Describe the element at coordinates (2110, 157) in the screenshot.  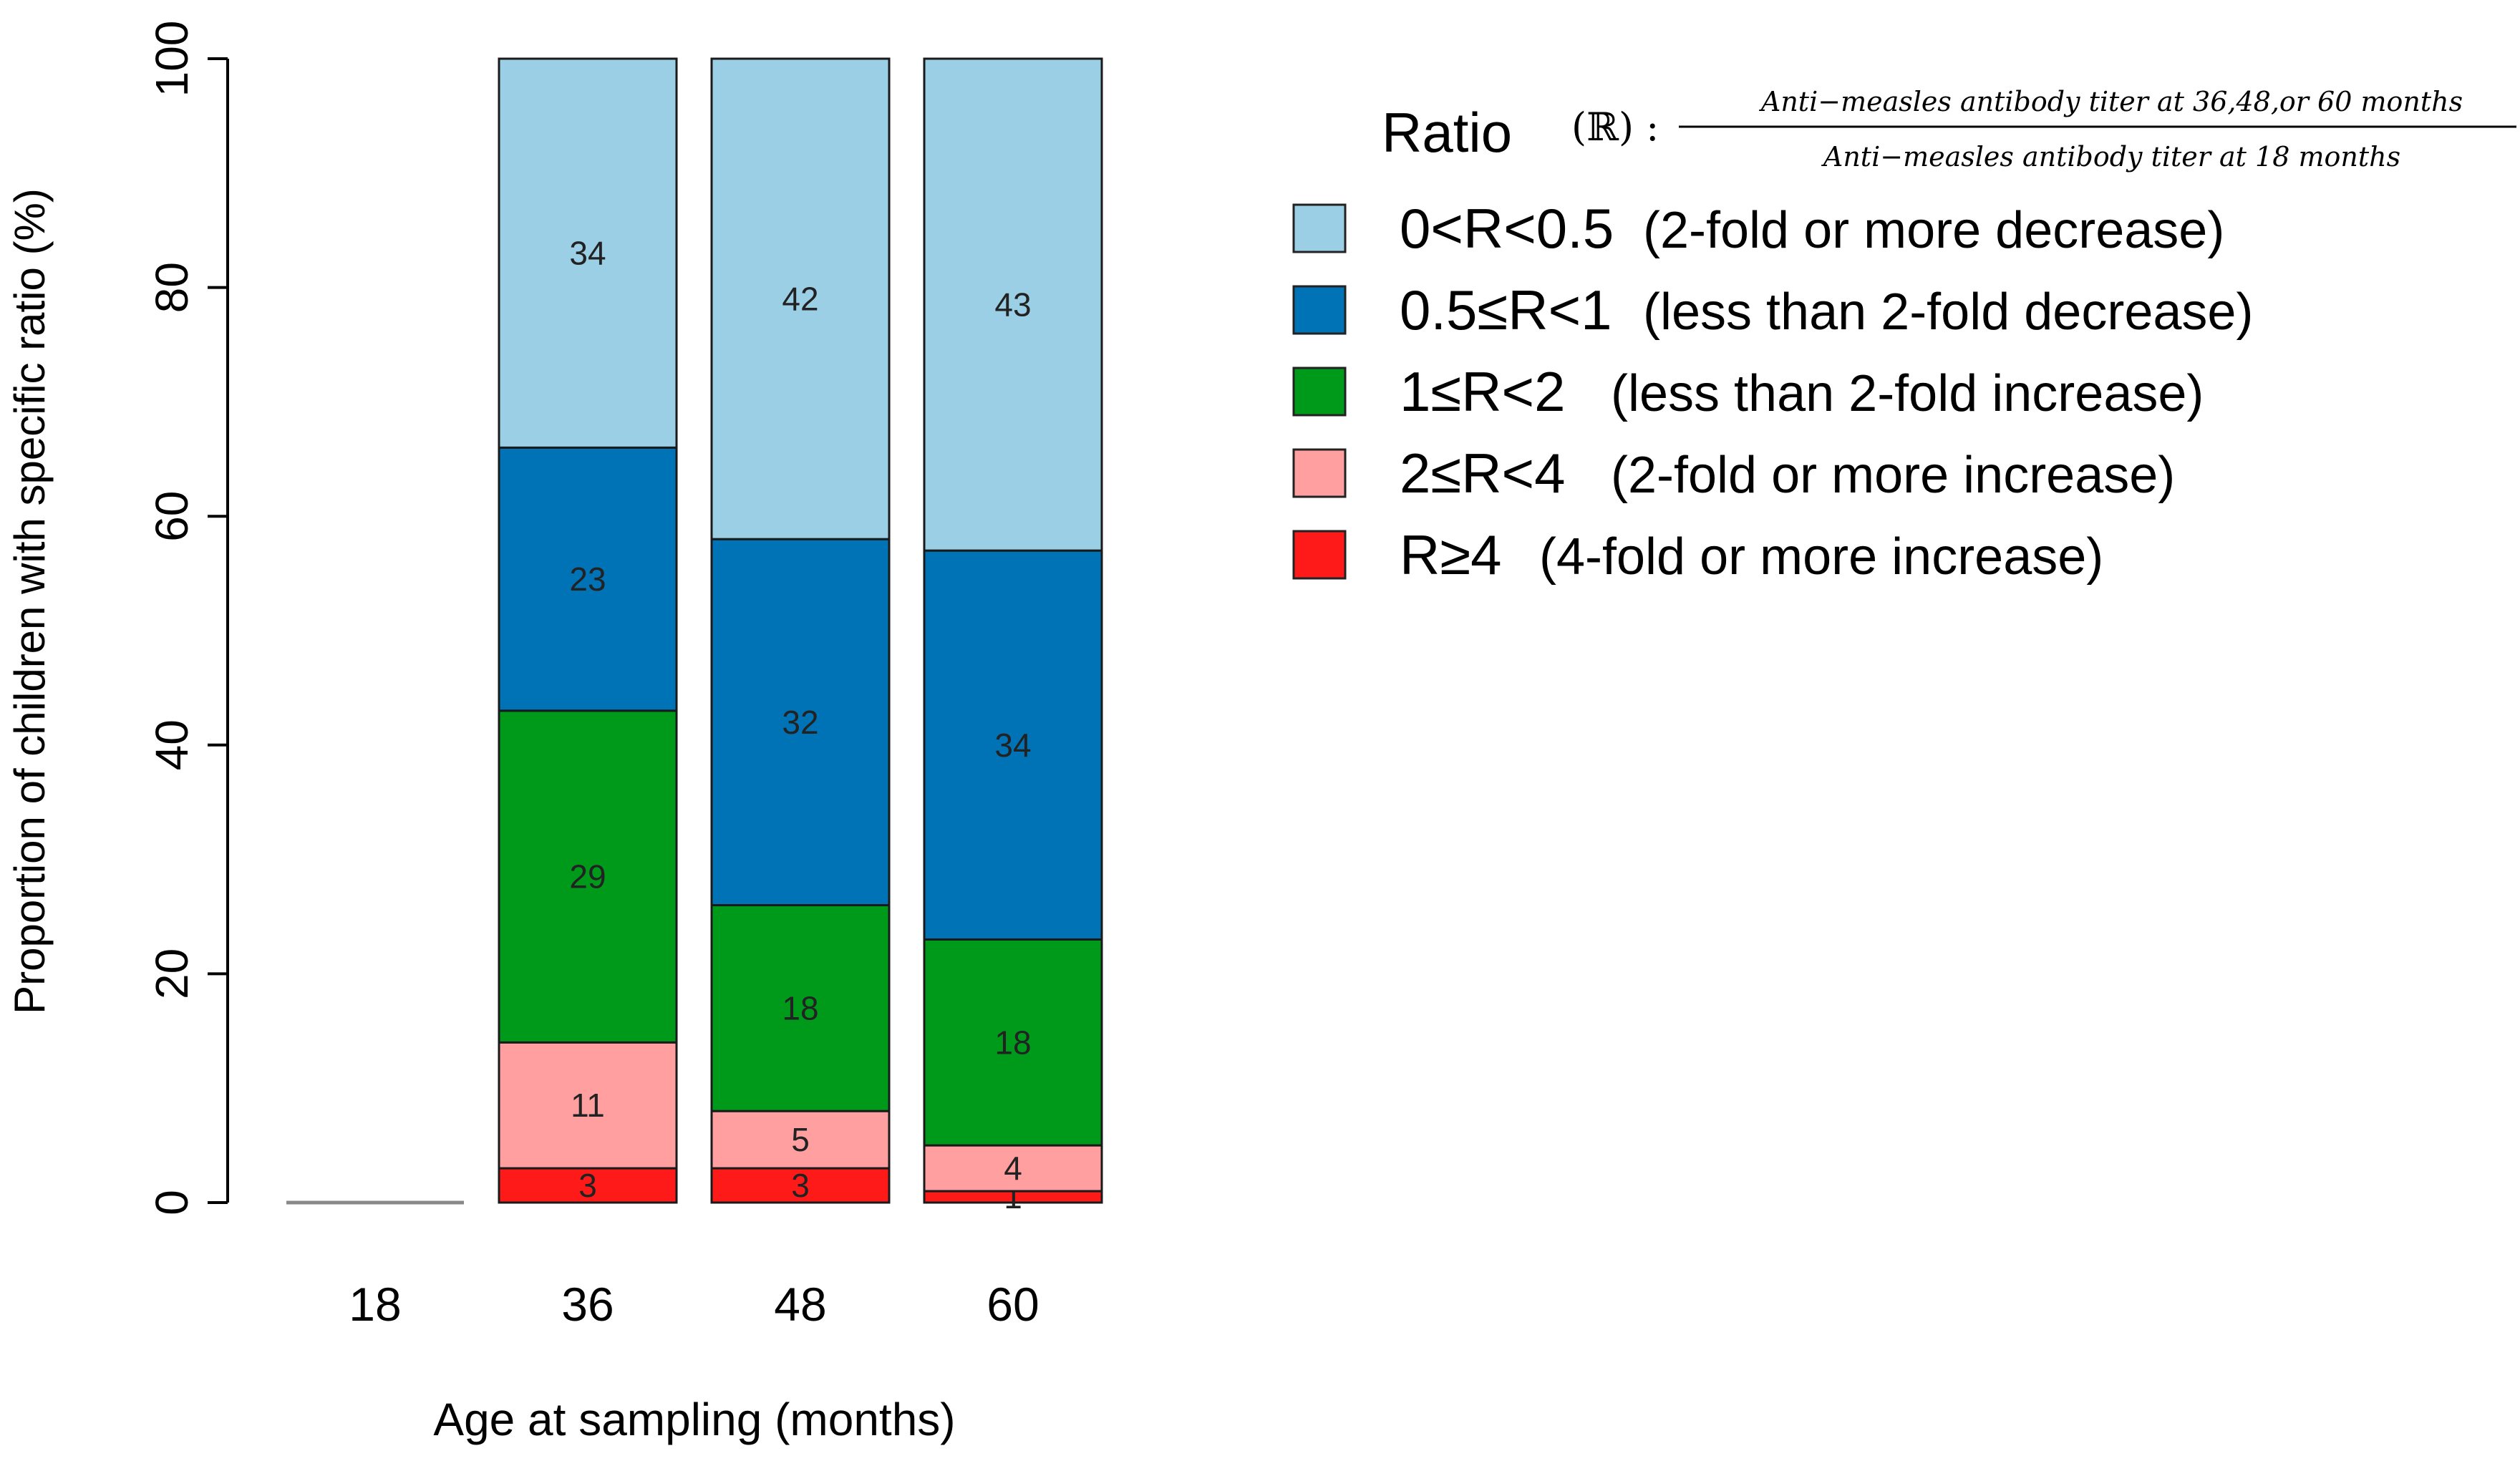
I see `ratio-formula-denominator: Anti−measles antibody titer at 18 months` at that location.